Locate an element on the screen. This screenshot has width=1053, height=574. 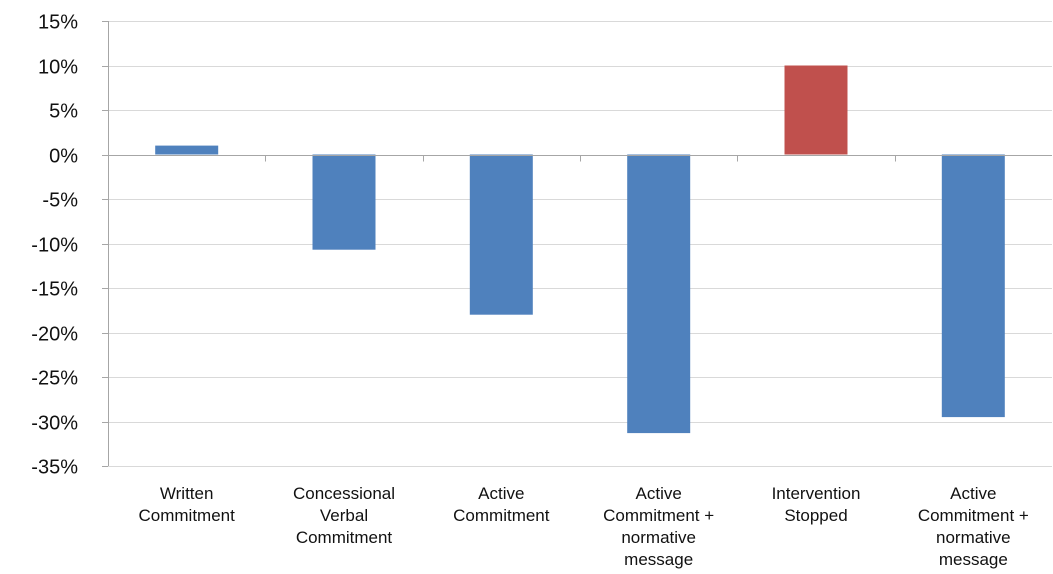
y-tick-label: -35% is located at coordinates (54, 468).